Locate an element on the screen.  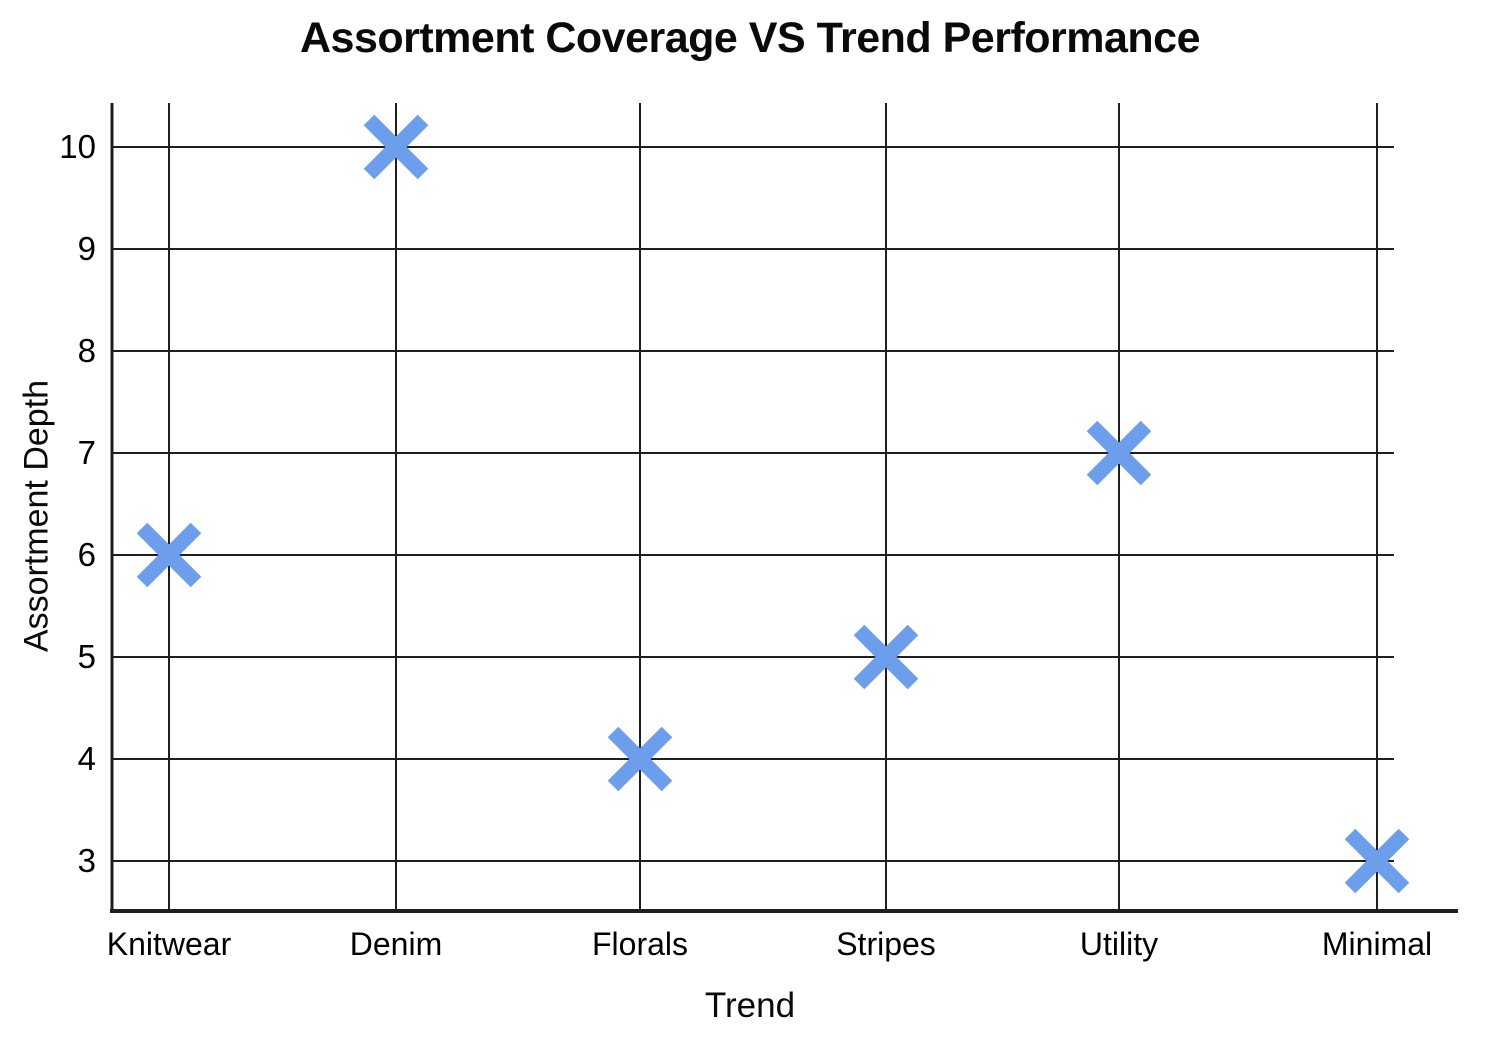
x-tick-label: Minimal is located at coordinates (1377, 944).